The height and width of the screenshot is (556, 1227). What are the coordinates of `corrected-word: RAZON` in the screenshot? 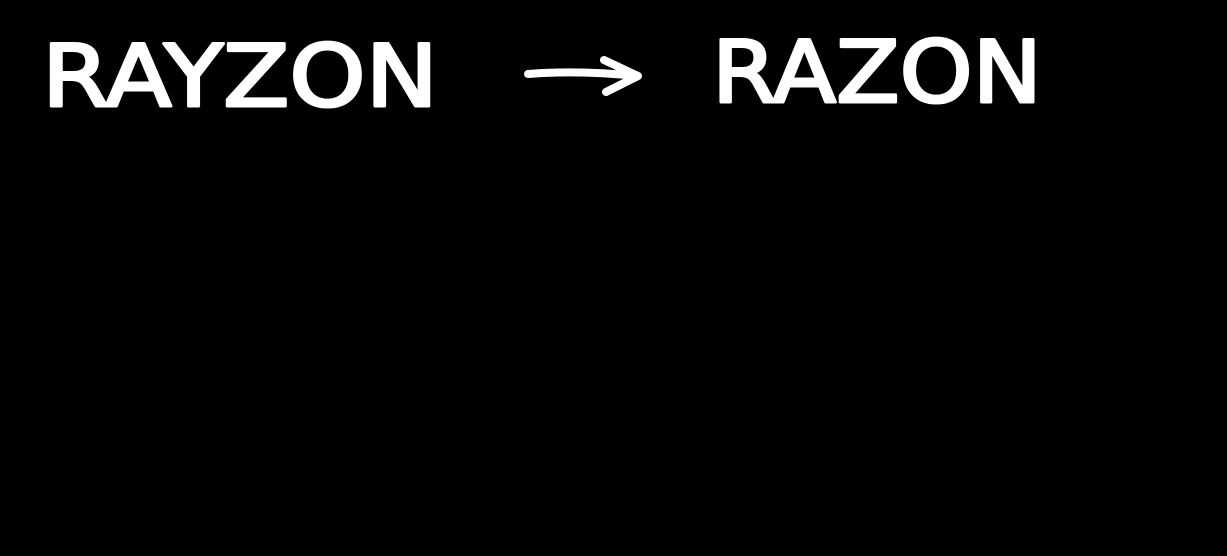 It's located at (877, 73).